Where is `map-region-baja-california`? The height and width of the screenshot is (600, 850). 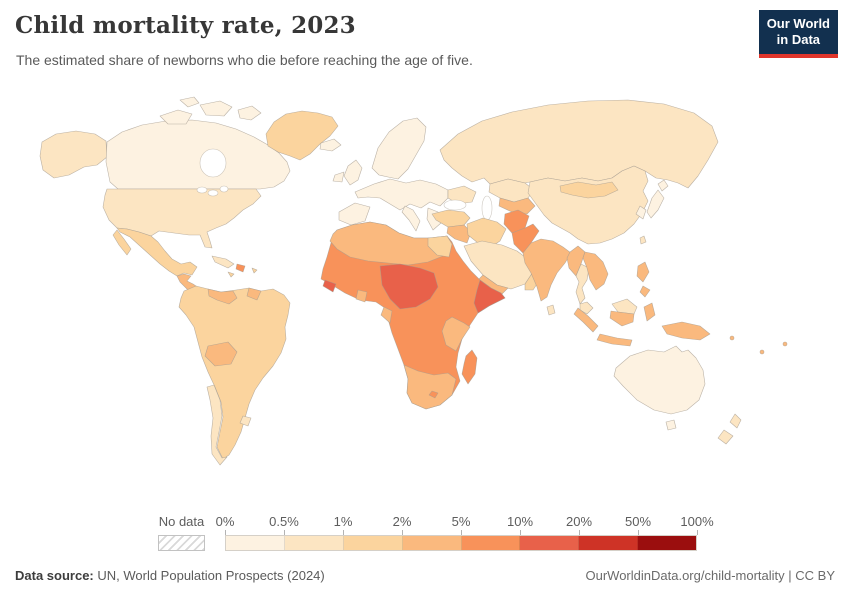 map-region-baja-california is located at coordinates (122, 242).